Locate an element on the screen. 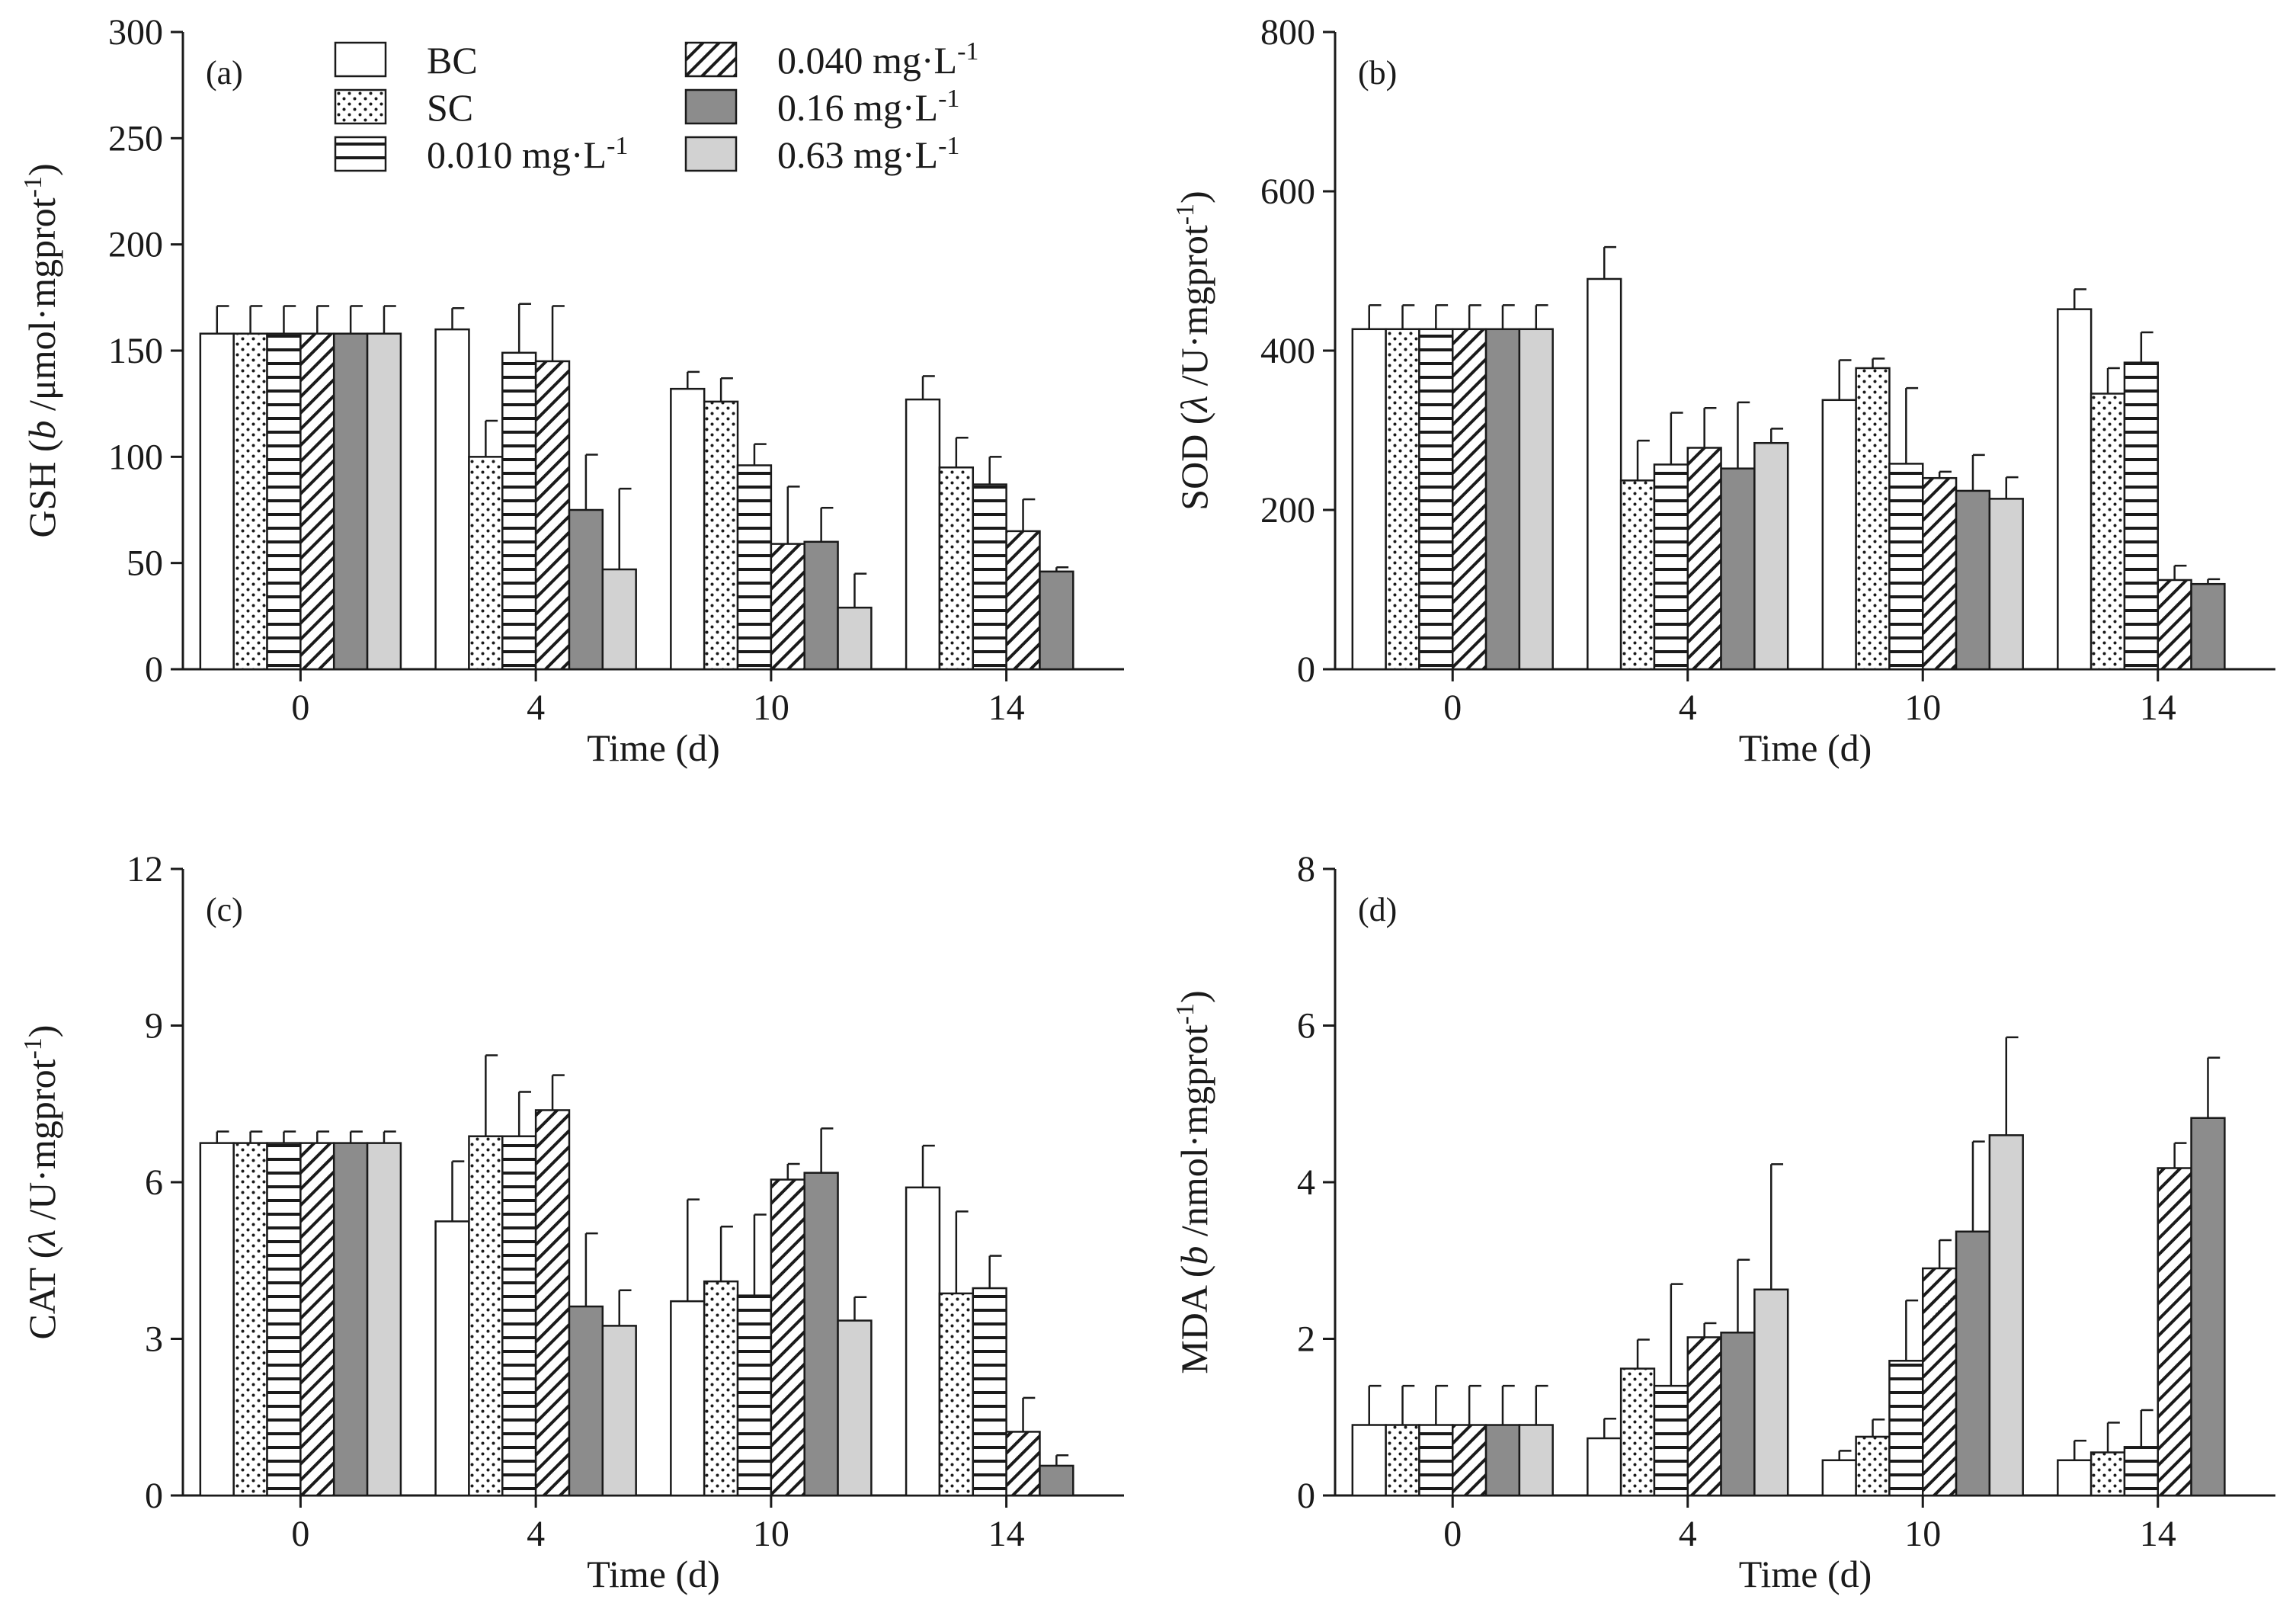 This screenshot has height=1606, width=2296. y-tick-label: 6 is located at coordinates (1306, 1026).